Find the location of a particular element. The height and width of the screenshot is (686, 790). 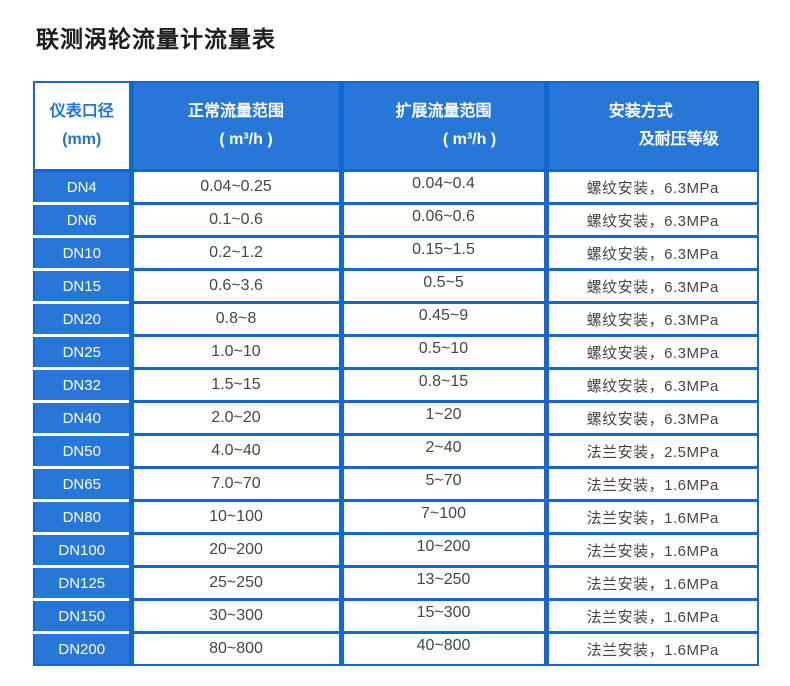

cell-diameter: DN32 is located at coordinates (83, 385).